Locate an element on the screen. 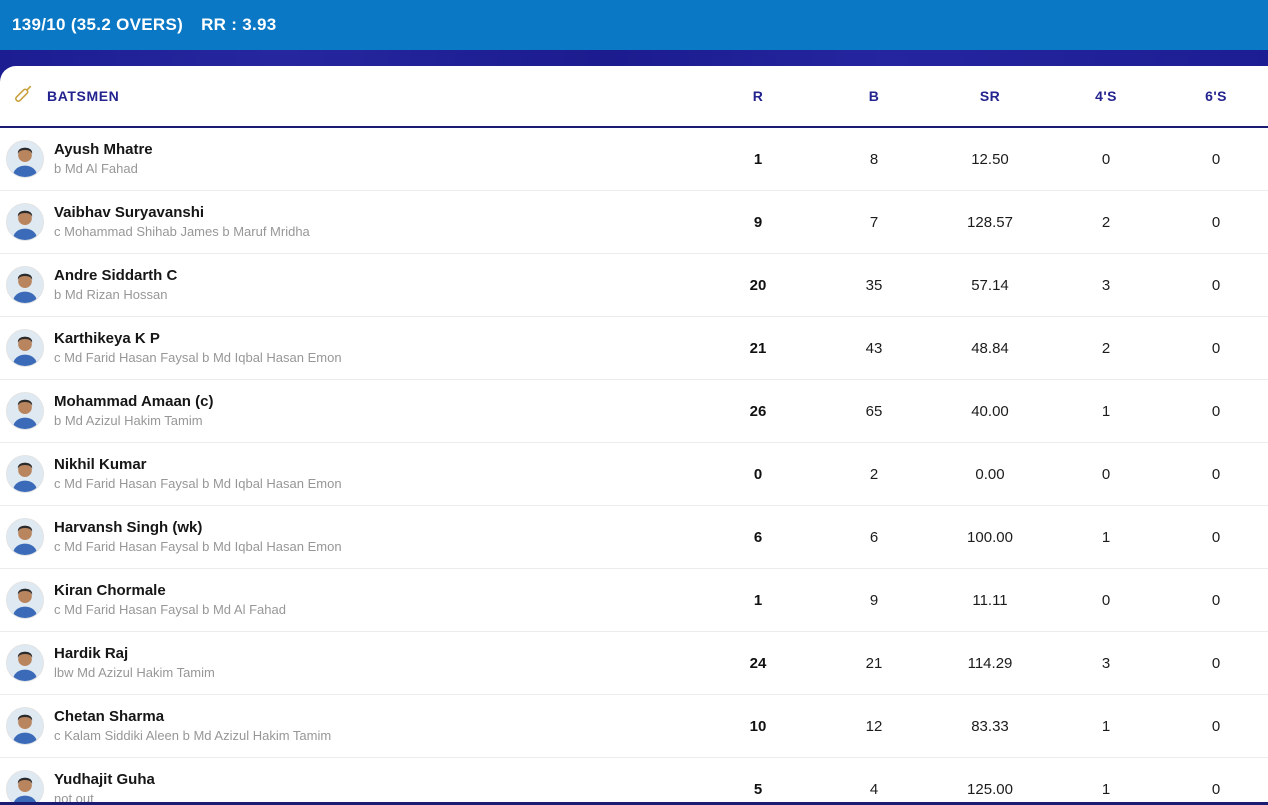  player-name: Andre Siddarth C is located at coordinates (116, 275).